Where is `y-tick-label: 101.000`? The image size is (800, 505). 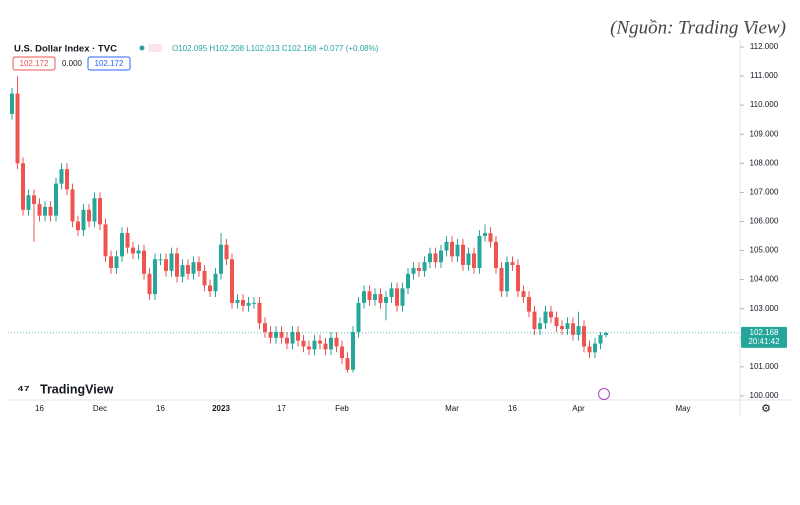 y-tick-label: 101.000 is located at coordinates (764, 366).